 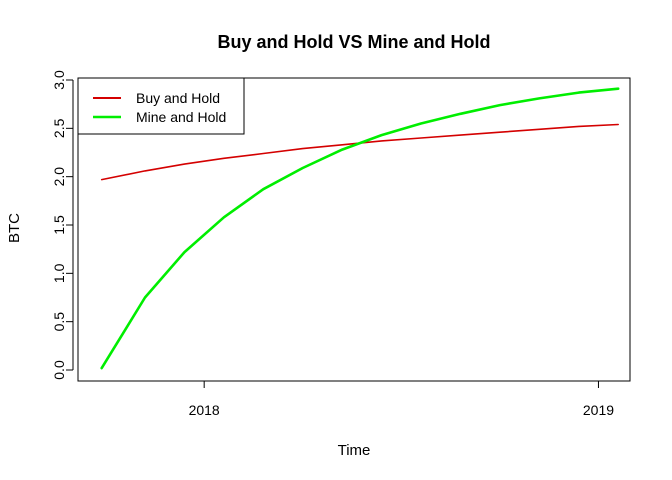 I want to click on y-tick-label: 1.5, so click(x=59, y=225).